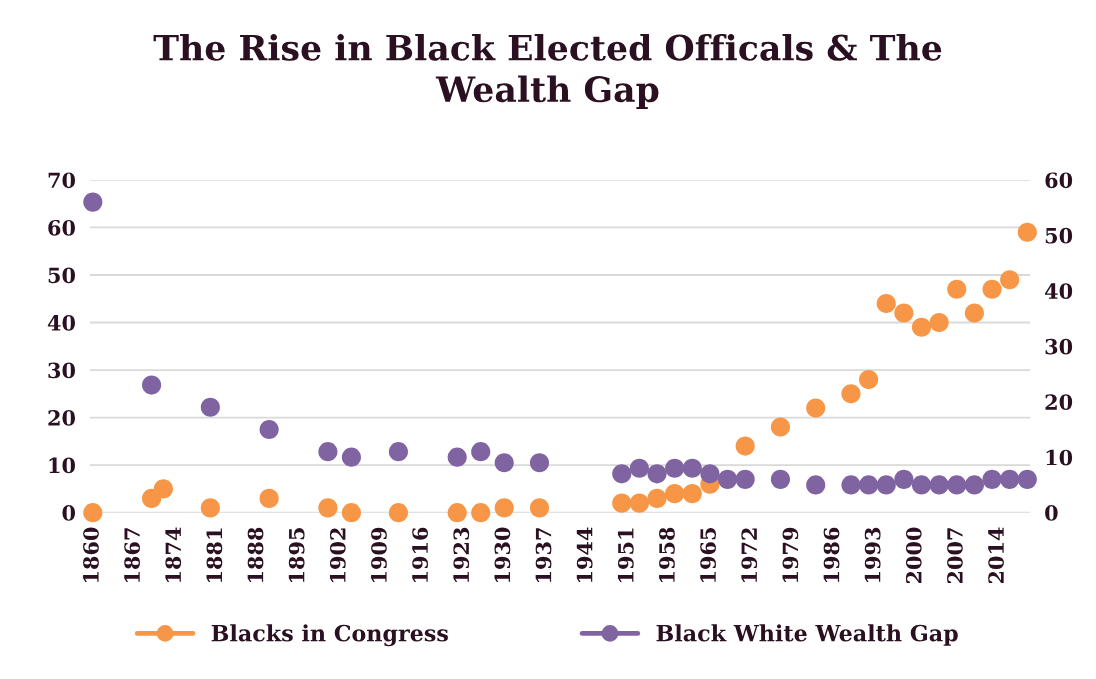 This screenshot has width=1096, height=679. What do you see at coordinates (296, 555) in the screenshot?
I see `x-tick-label: 1895` at bounding box center [296, 555].